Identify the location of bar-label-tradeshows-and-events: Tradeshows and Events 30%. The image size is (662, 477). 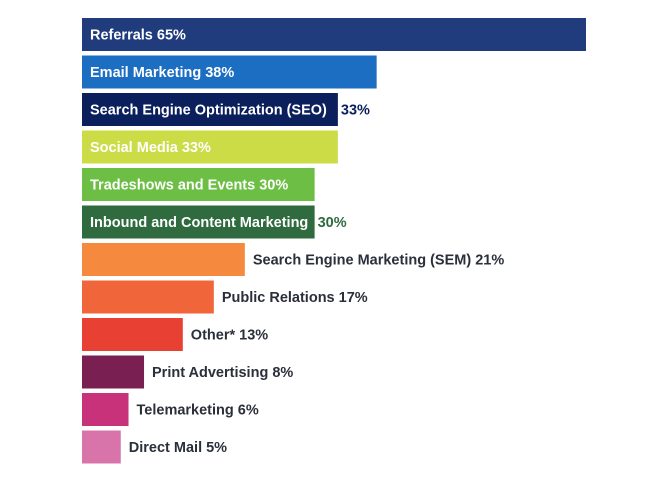
(189, 186).